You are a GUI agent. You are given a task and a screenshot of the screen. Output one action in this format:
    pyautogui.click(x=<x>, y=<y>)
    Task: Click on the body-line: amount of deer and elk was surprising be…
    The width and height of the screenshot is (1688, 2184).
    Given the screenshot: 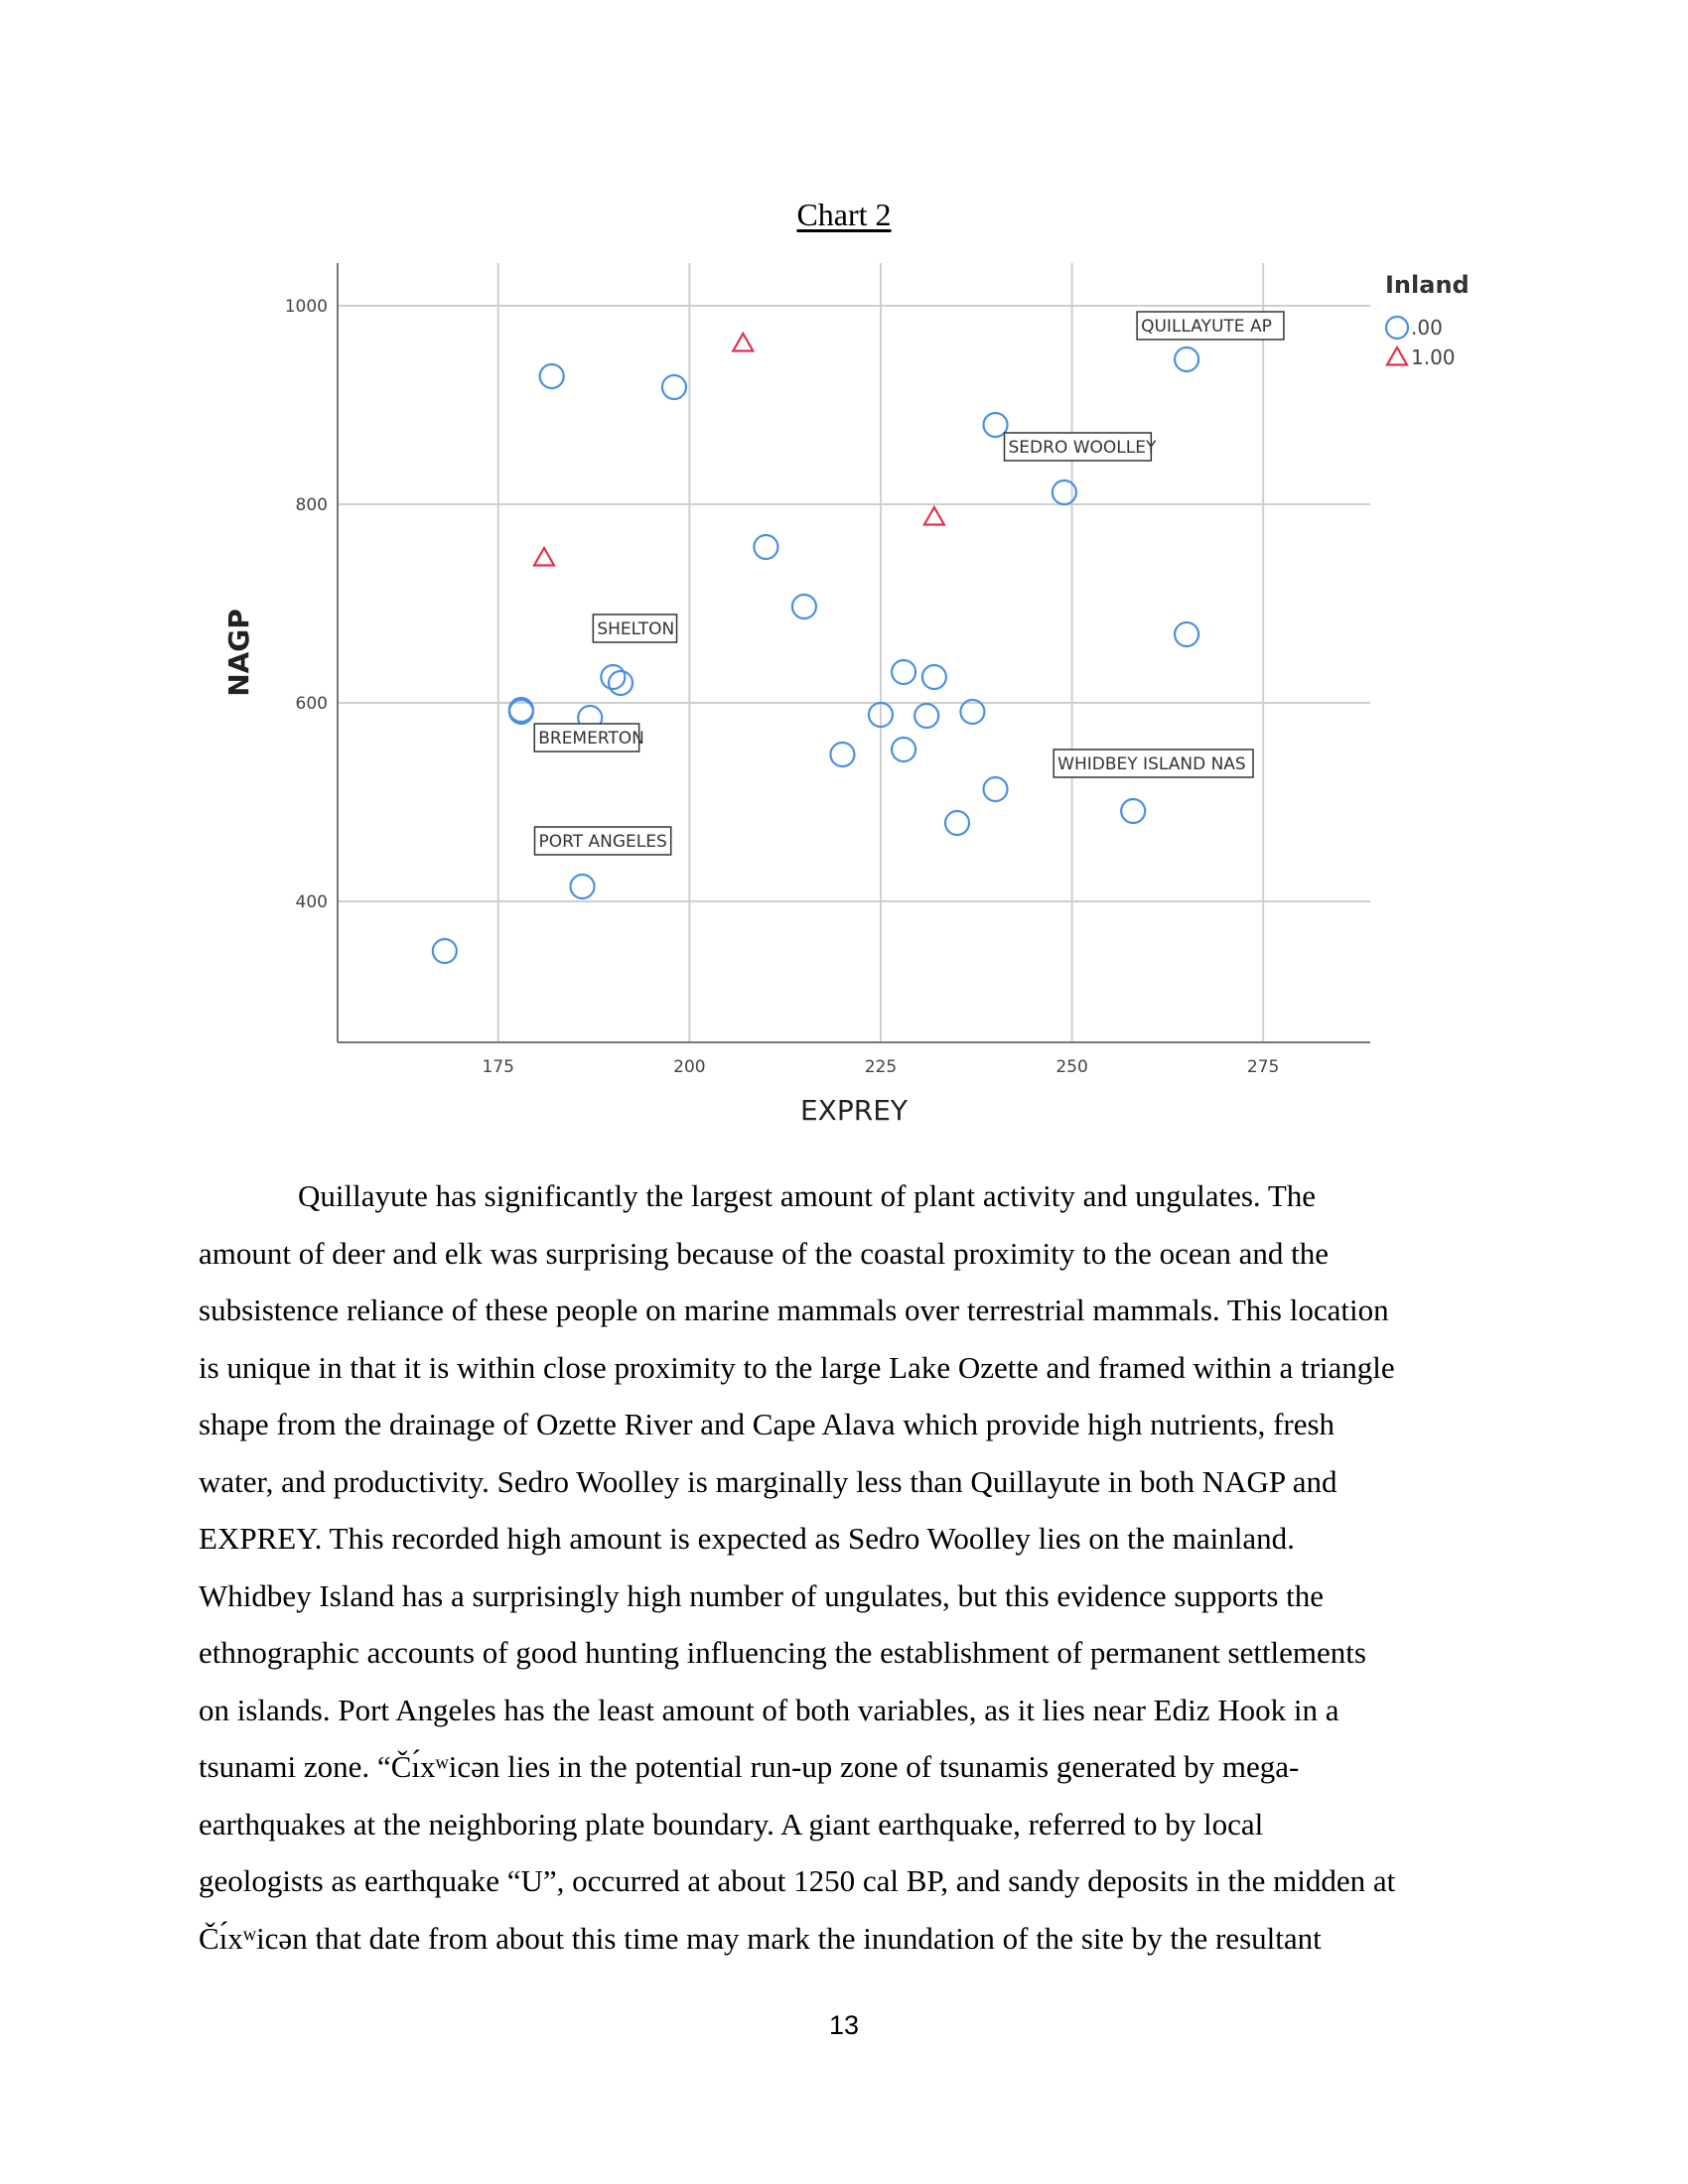 What is the action you would take?
    pyautogui.click(x=764, y=1253)
    